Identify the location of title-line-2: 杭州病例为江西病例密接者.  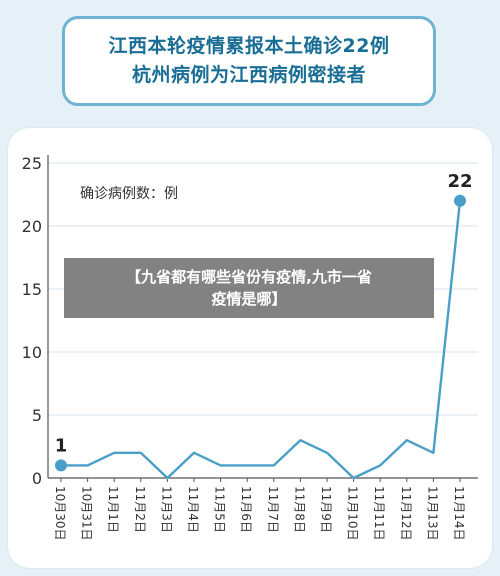
(248, 75).